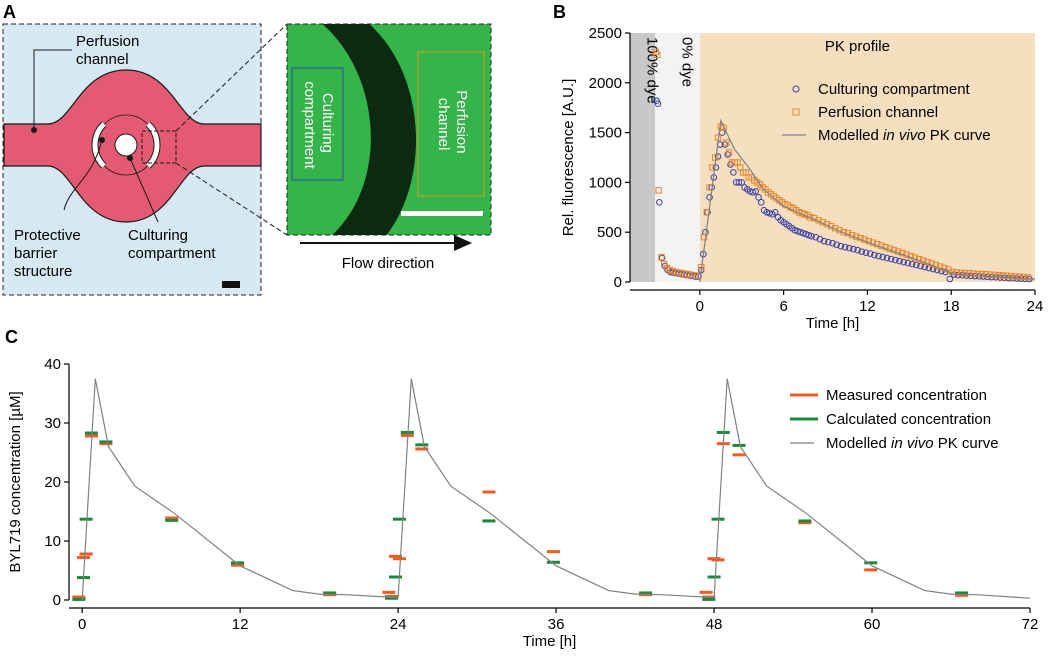 This screenshot has width=1052, height=657. What do you see at coordinates (369, 129) in the screenshot?
I see `micrograph-barrier-band` at bounding box center [369, 129].